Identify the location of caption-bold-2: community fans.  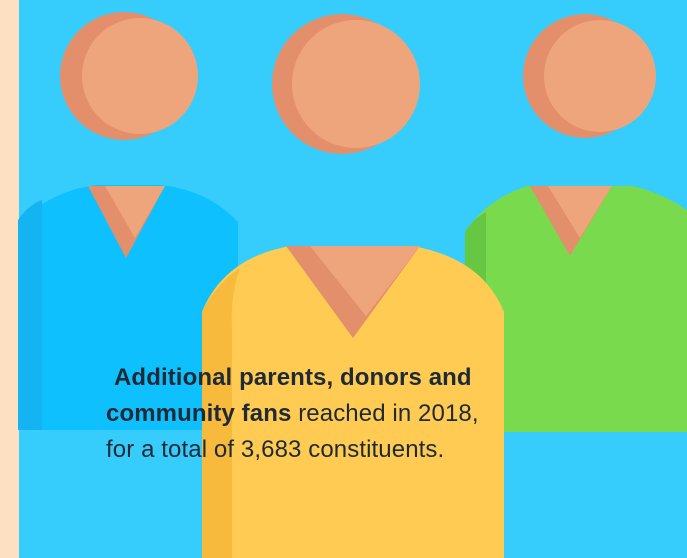
(199, 413).